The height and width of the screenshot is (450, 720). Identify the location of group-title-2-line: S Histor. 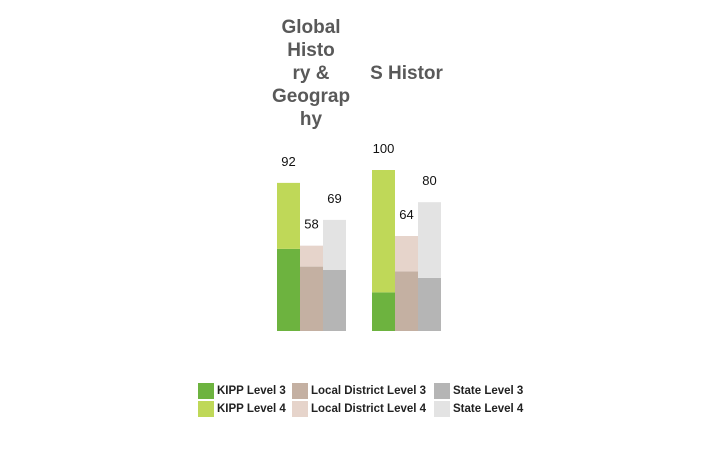
(406, 73).